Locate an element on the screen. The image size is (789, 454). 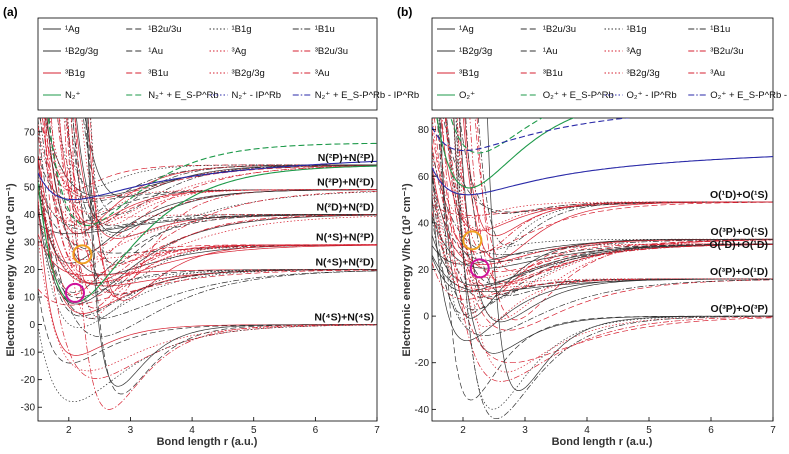
asymptote-label: N(²D)+N(²D) is located at coordinates (345, 207).